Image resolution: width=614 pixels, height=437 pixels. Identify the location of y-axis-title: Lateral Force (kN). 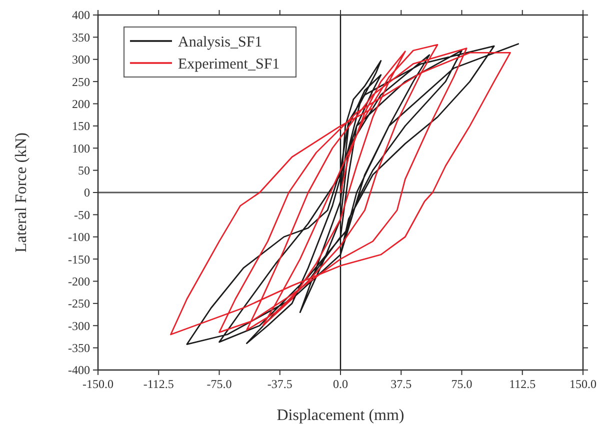
(21, 192).